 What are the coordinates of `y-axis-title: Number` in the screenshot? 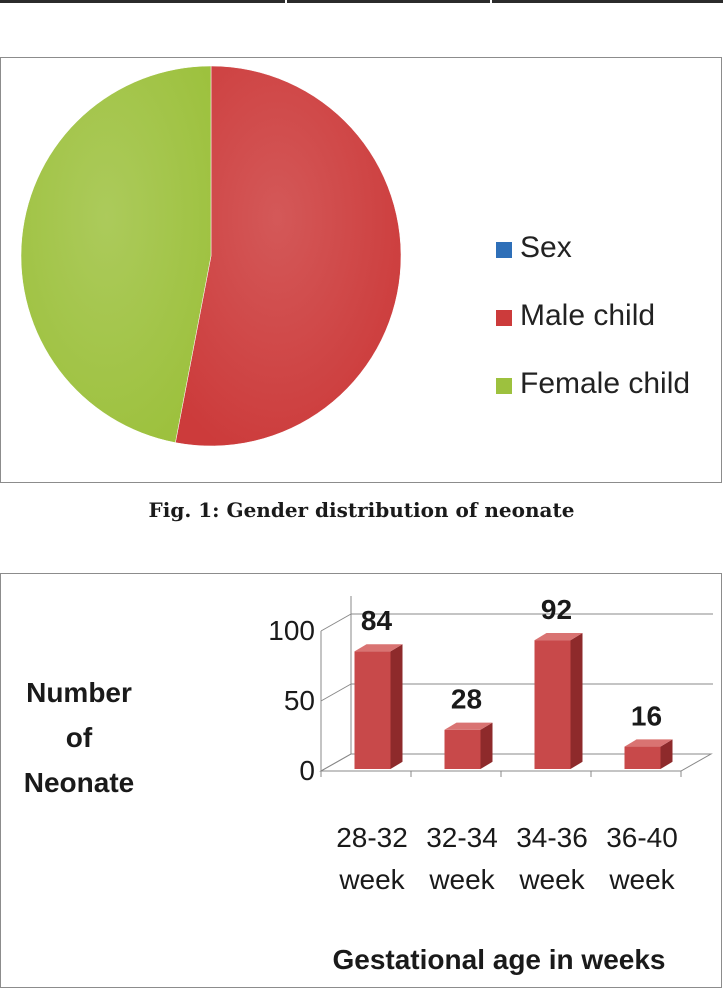 It's located at (79, 692).